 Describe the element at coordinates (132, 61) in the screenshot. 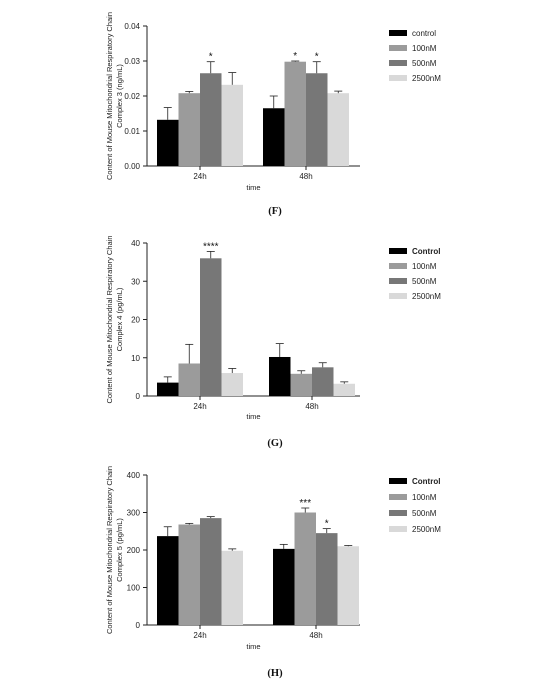

I see `y-tick-label: 0.03` at that location.